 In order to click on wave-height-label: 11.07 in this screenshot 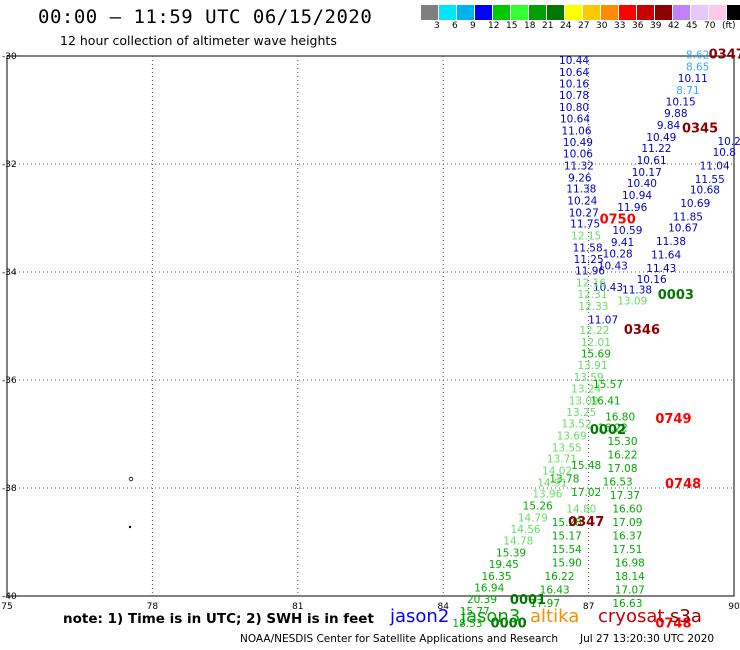, I will do `click(603, 320)`.